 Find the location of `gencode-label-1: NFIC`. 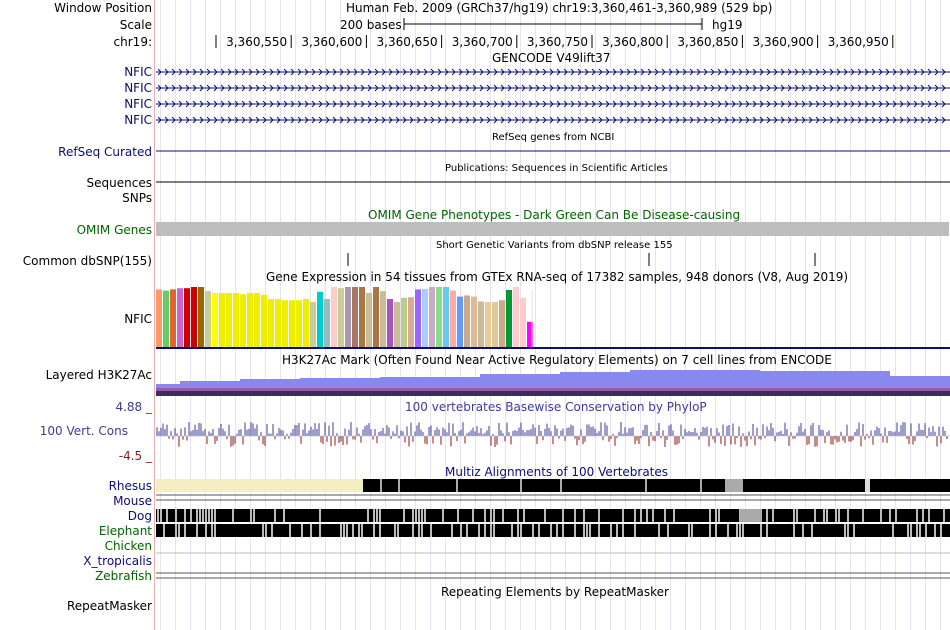

gencode-label-1: NFIC is located at coordinates (138, 72).